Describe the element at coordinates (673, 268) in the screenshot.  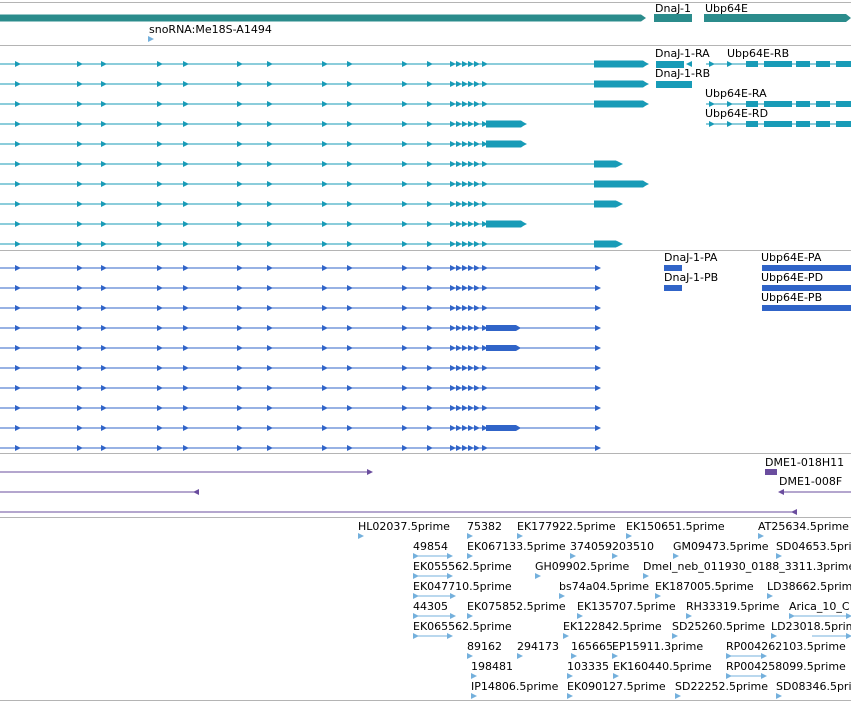
I see `refseq-dnaj1-pa-block` at that location.